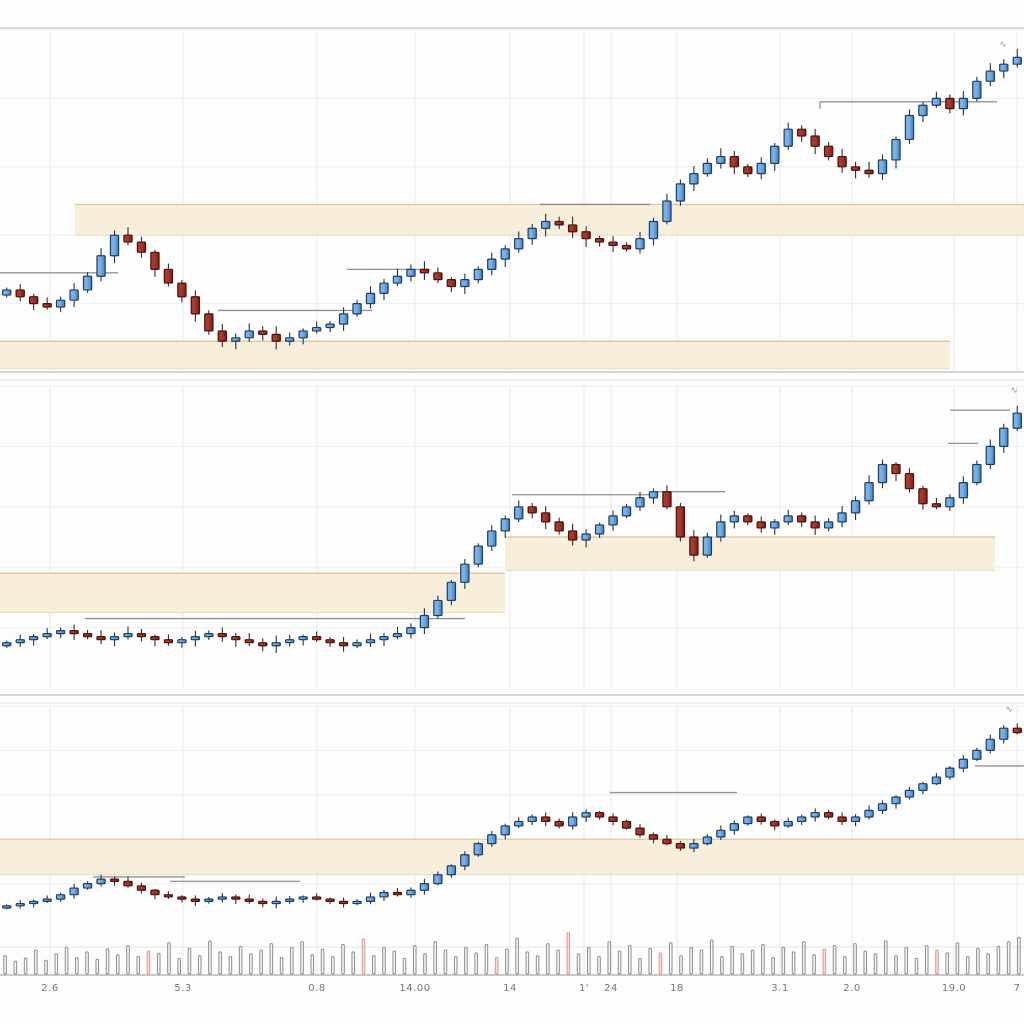  What do you see at coordinates (1003, 45) in the screenshot?
I see `corner-marker: ∿` at bounding box center [1003, 45].